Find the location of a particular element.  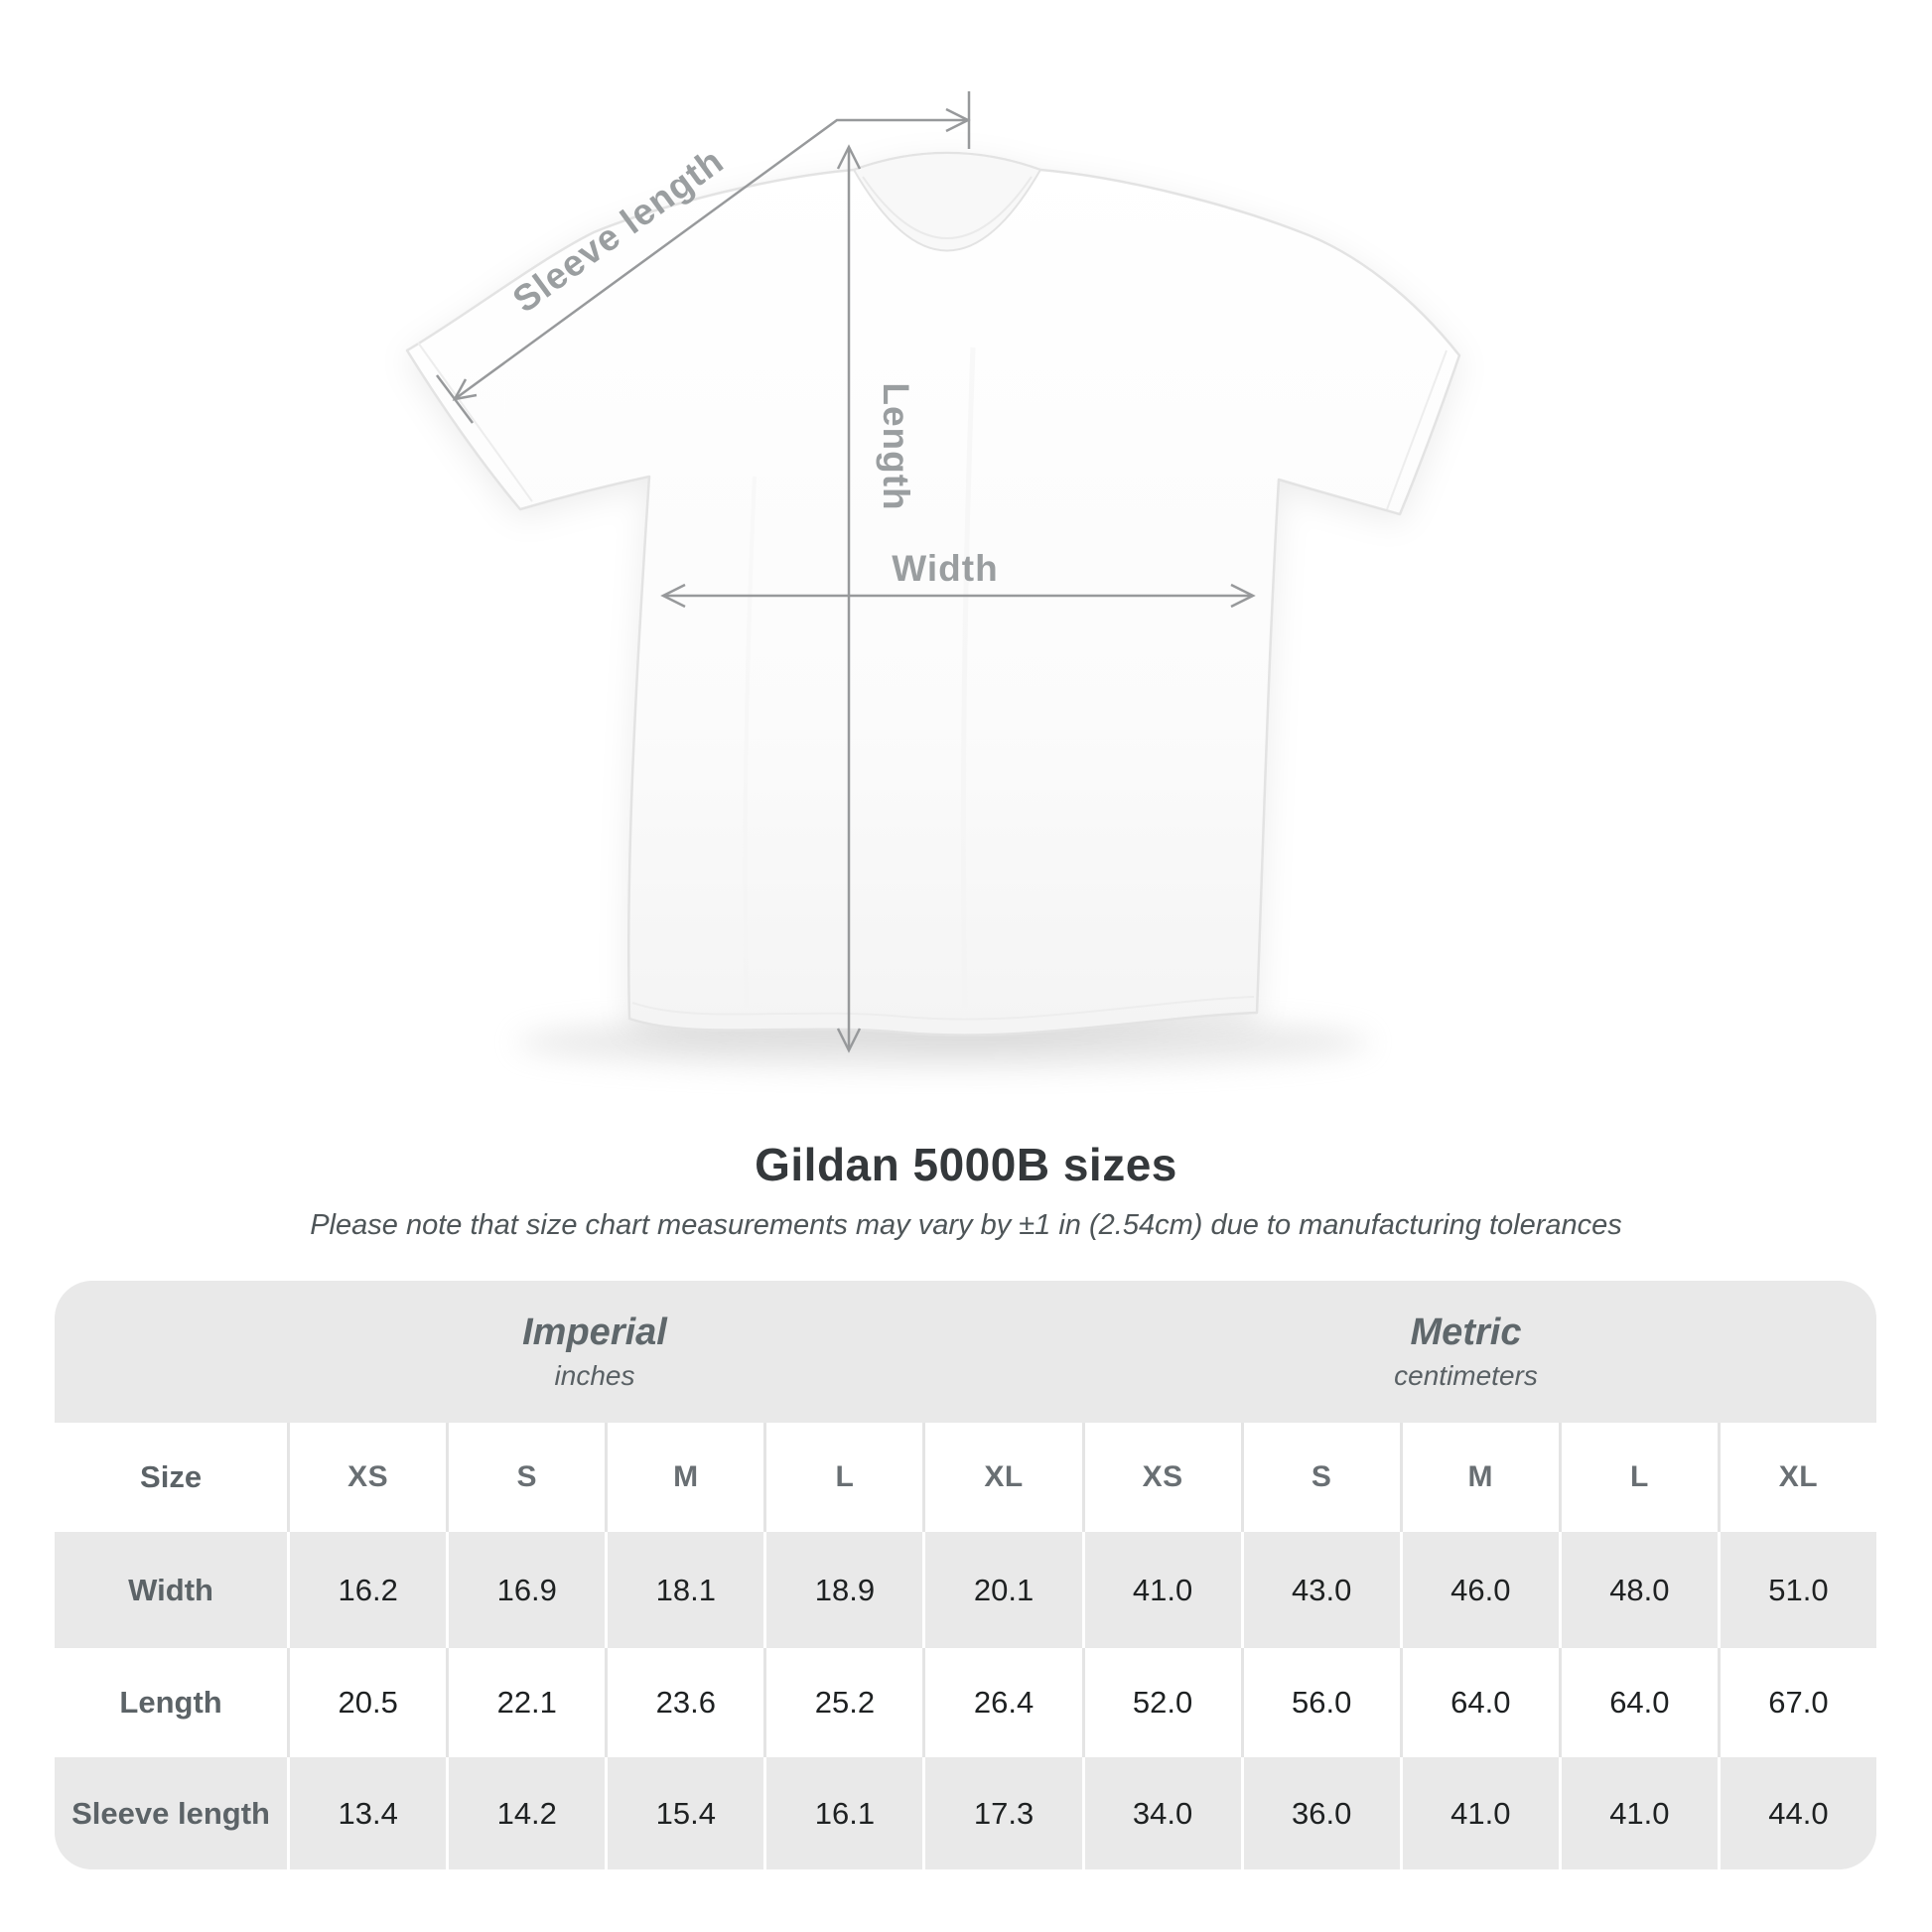

value-cell: 44.0 is located at coordinates (1796, 1813).